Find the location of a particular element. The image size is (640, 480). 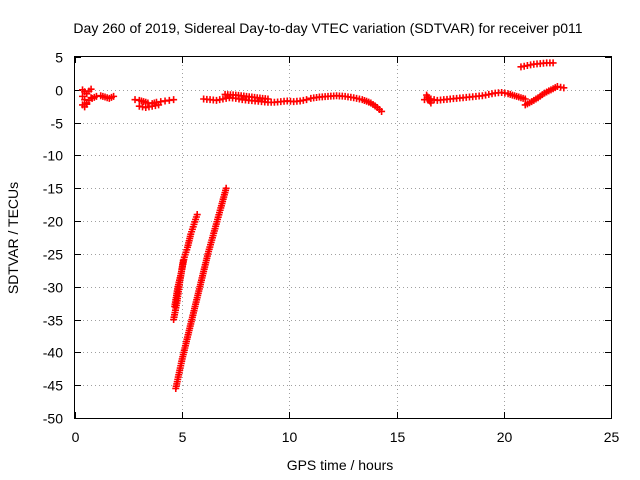

y-tick-label: -25 is located at coordinates (53, 255).